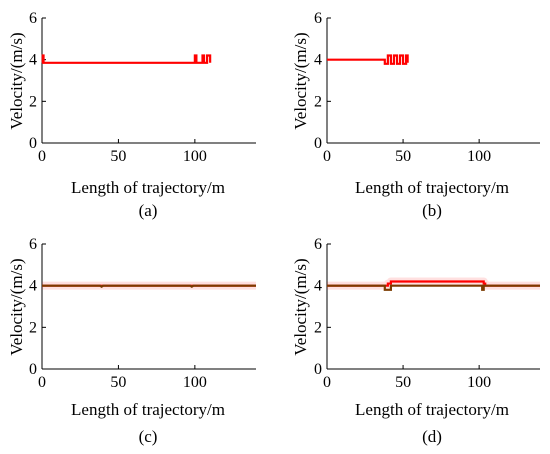 The image size is (550, 454). What do you see at coordinates (118, 156) in the screenshot?
I see `x-tick-label-a: 50` at bounding box center [118, 156].